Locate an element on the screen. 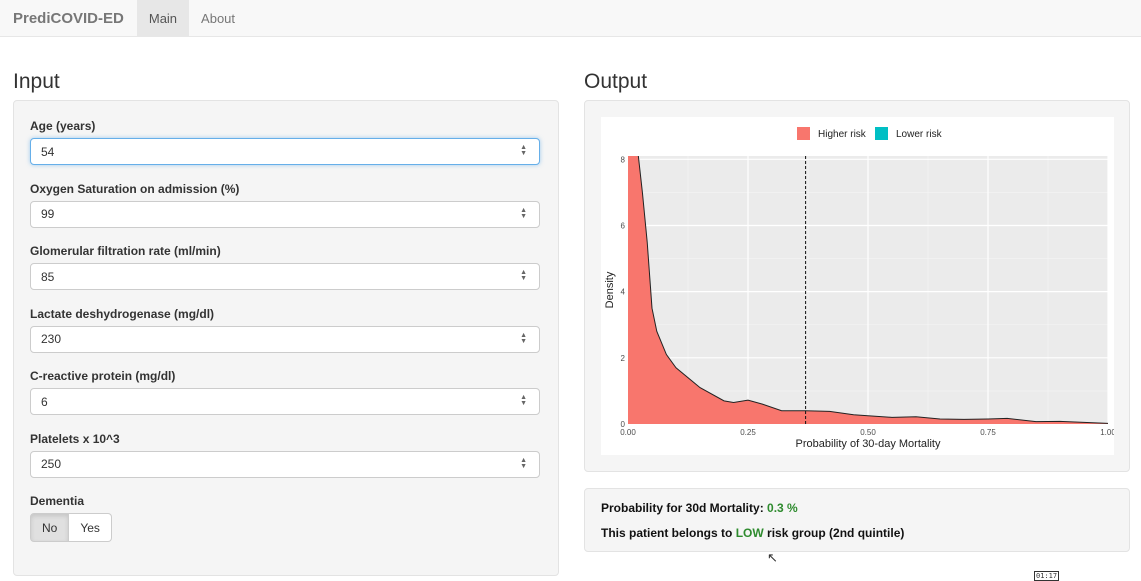 The height and width of the screenshot is (581, 1141). x-tick-label: 0.25 is located at coordinates (748, 432).